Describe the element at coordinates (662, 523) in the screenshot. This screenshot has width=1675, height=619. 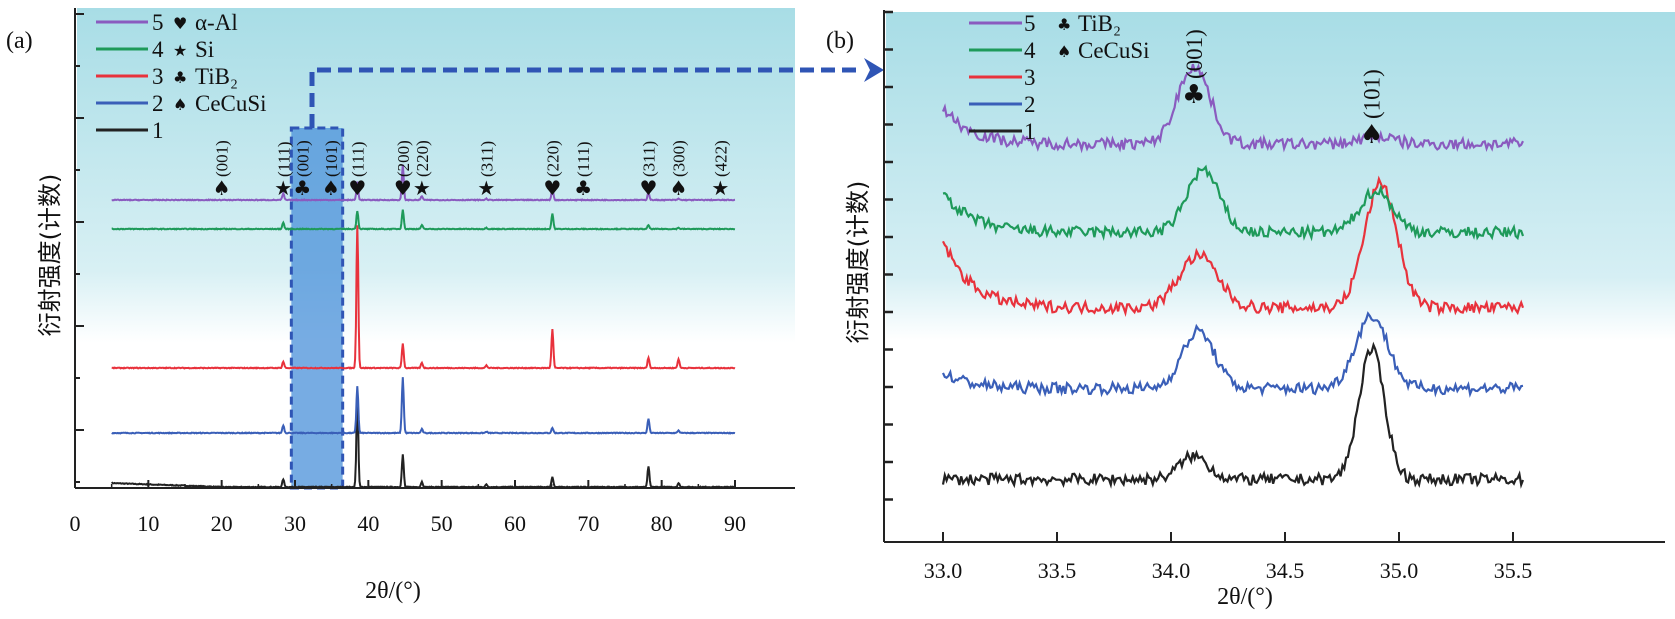
I see `panel-a-x-tick-label: 80` at that location.